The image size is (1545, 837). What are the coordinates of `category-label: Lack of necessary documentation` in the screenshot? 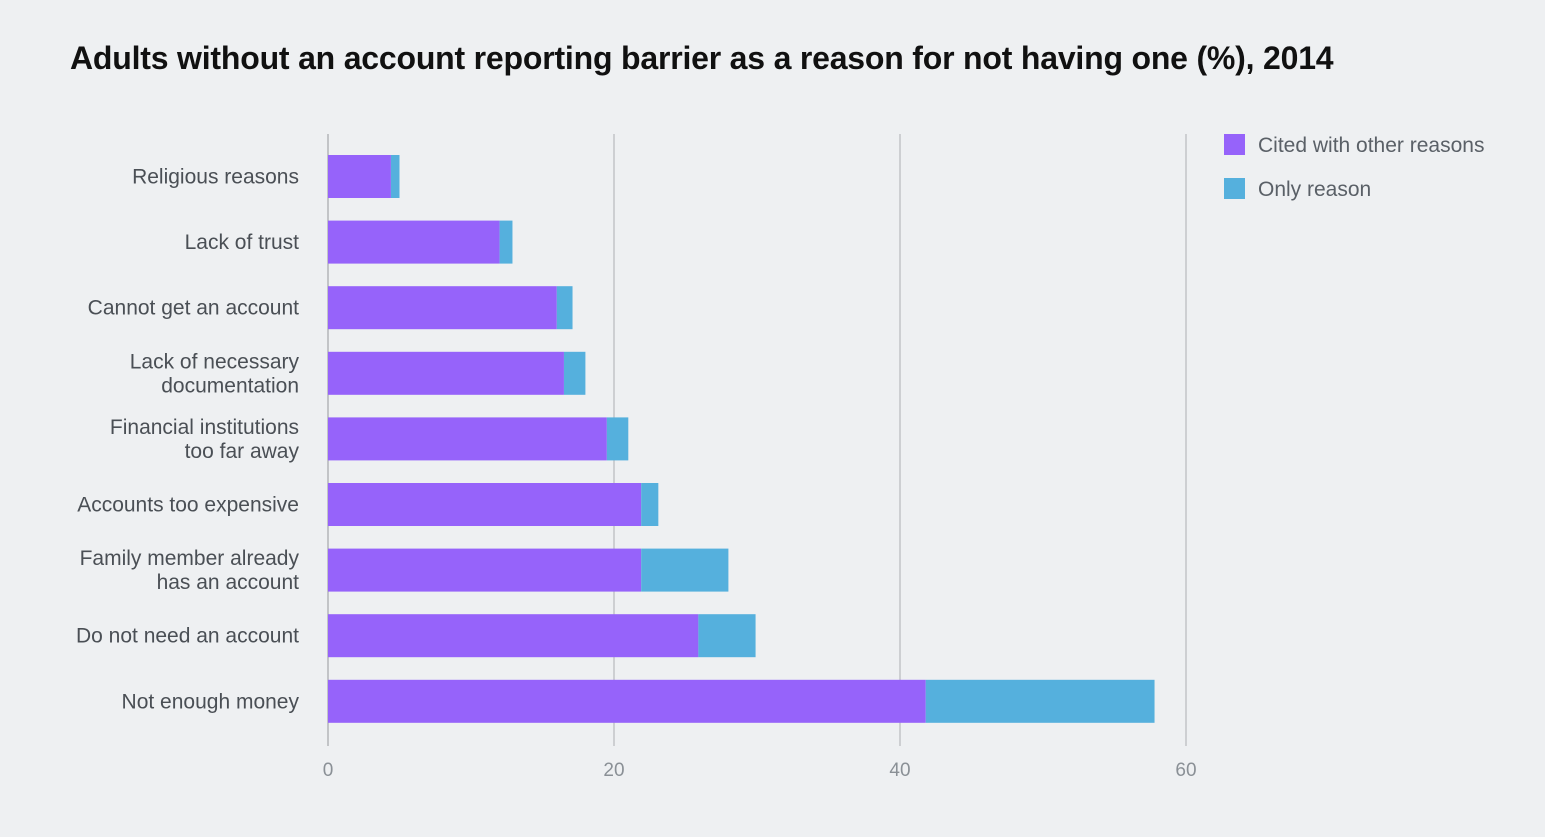 It's located at (215, 373).